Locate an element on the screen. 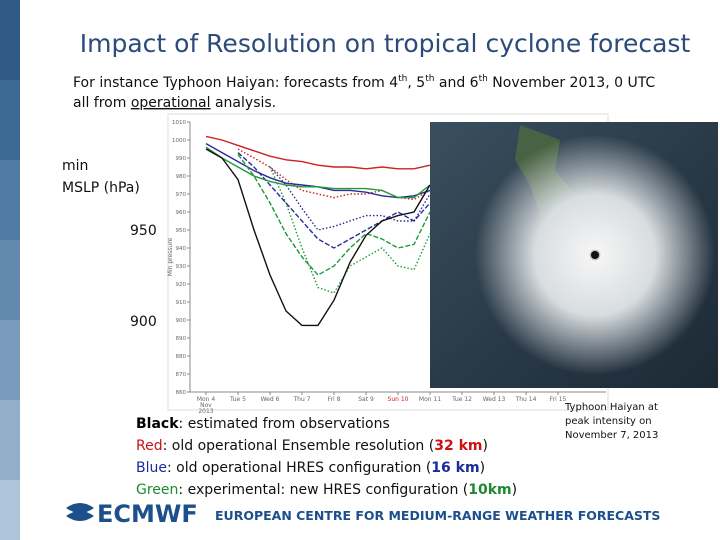 The image size is (720, 540). y-tick-label: 1010 is located at coordinates (179, 123).